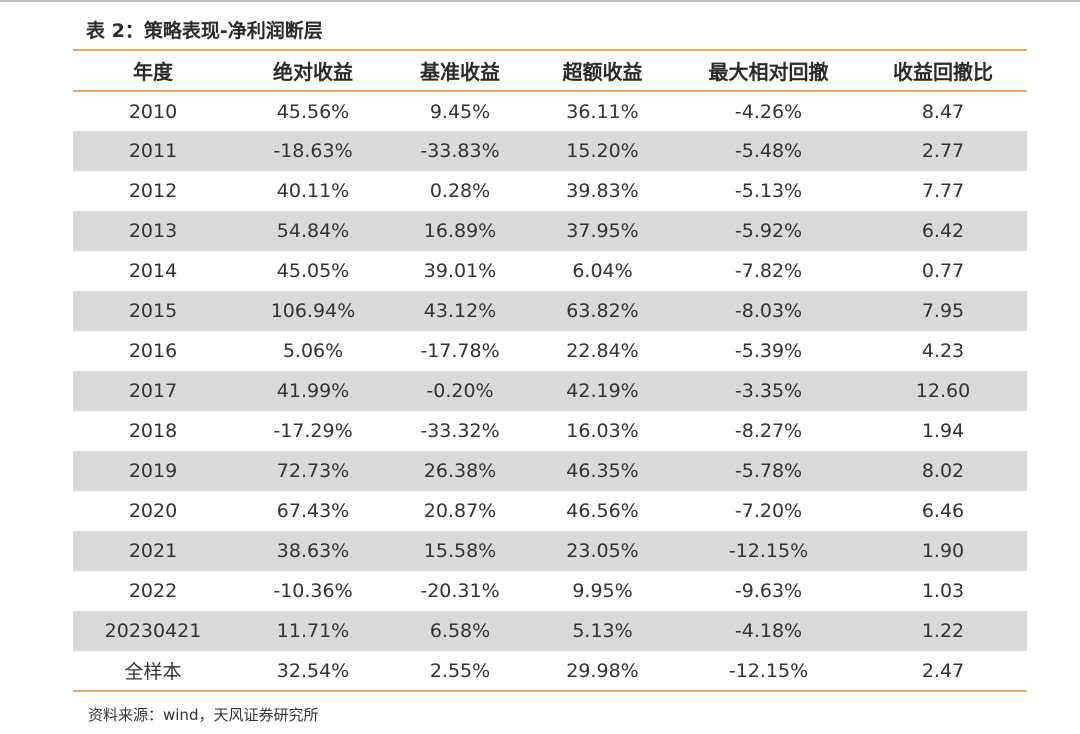 This screenshot has height=734, width=1080. Describe the element at coordinates (153, 631) in the screenshot. I see `cell-year: 20230421` at that location.